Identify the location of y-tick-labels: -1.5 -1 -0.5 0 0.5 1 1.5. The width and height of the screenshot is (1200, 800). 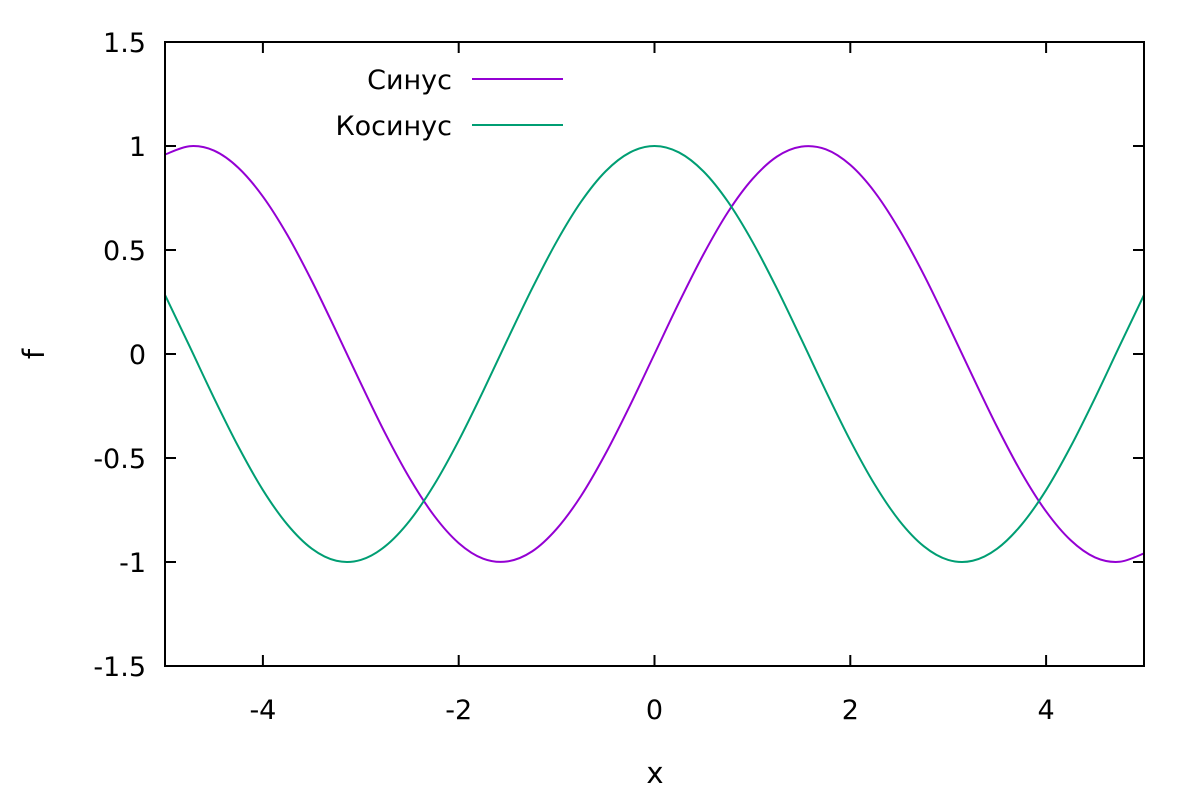
(119, 355).